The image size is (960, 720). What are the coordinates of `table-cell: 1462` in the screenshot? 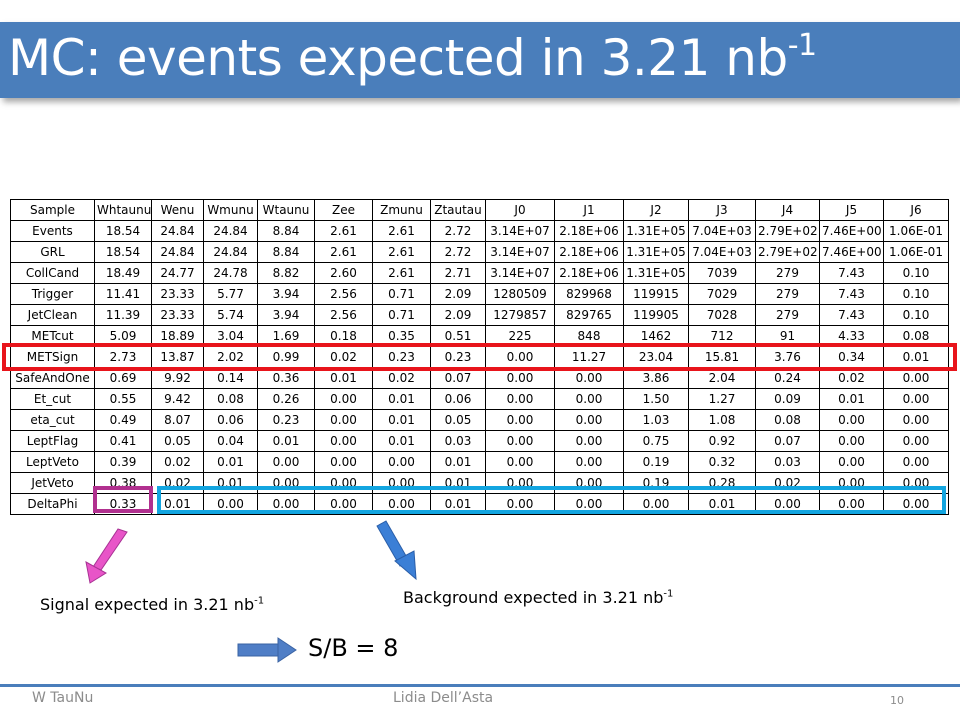 It's located at (656, 336).